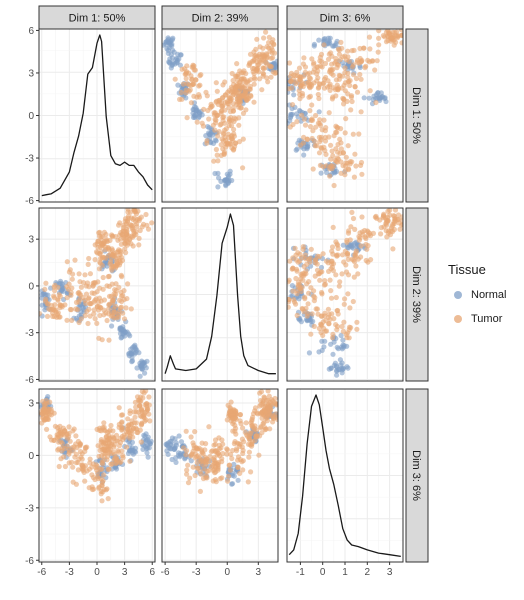 The image size is (524, 600). What do you see at coordinates (31, 286) in the screenshot?
I see `y-tick-label: 0` at bounding box center [31, 286].